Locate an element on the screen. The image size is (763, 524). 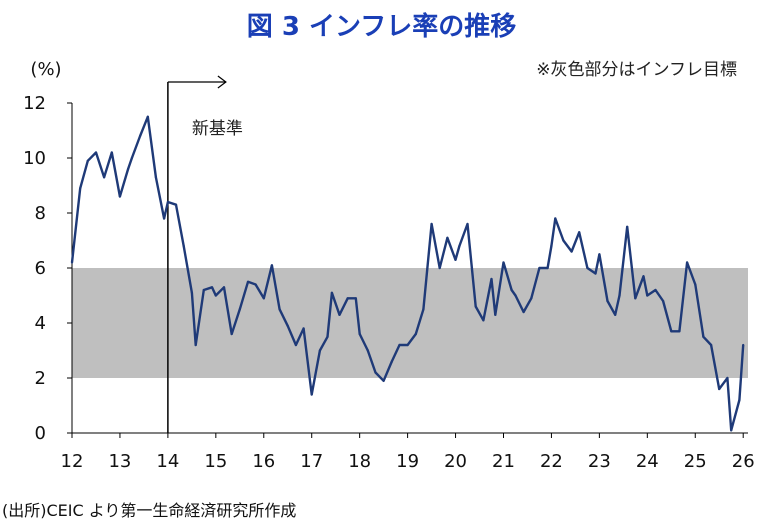
x-tick-label: 18 is located at coordinates (359, 461).